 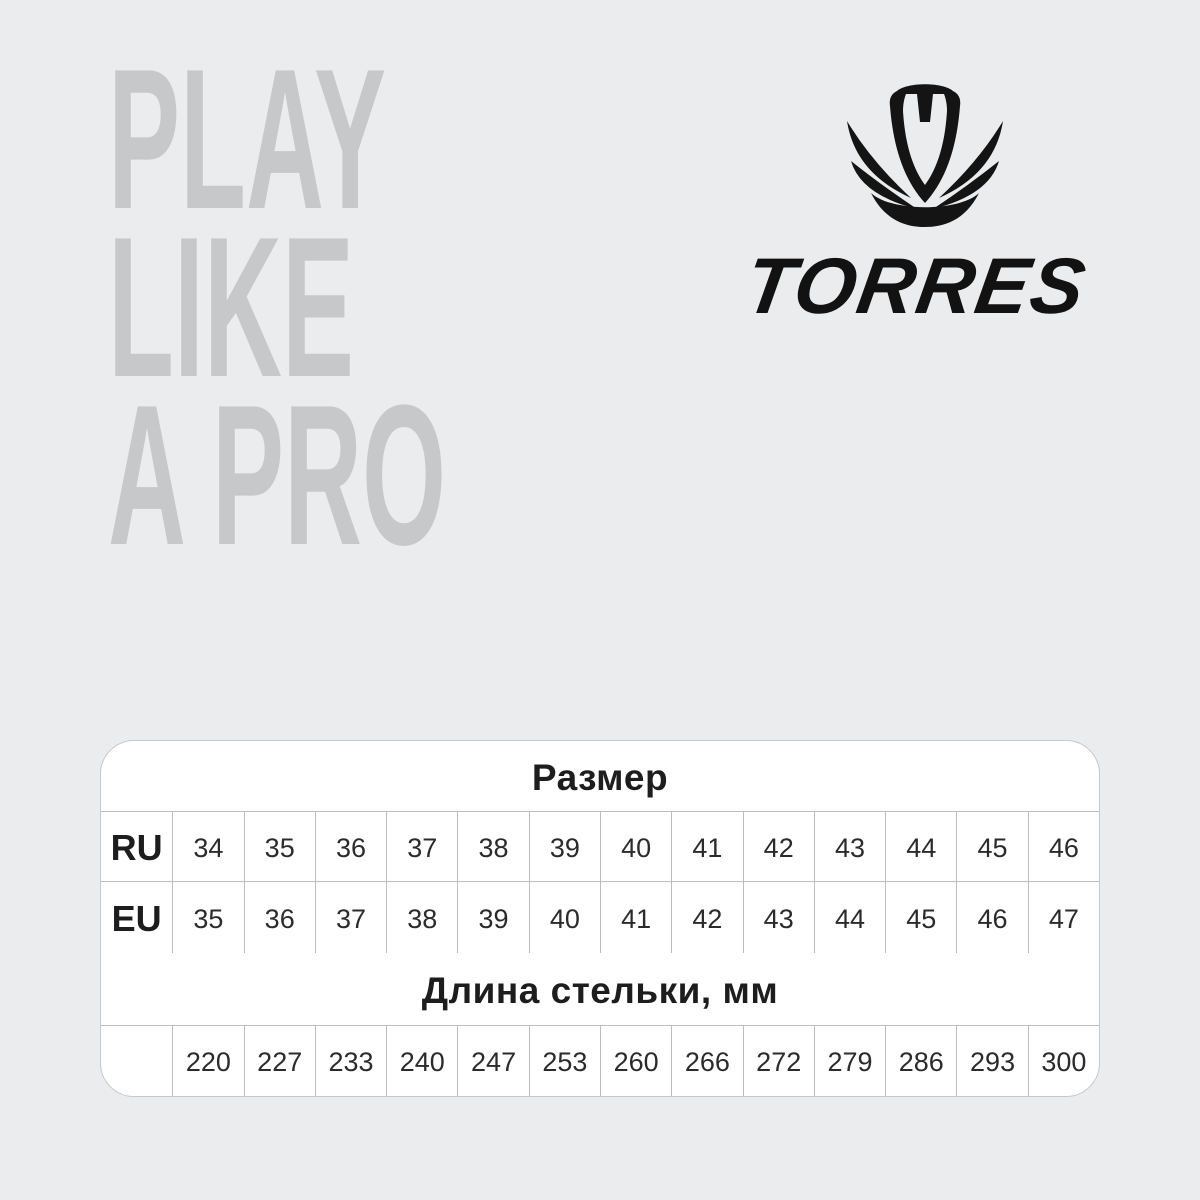 What do you see at coordinates (991, 917) in the screenshot?
I see `eu-size-cell: 46` at bounding box center [991, 917].